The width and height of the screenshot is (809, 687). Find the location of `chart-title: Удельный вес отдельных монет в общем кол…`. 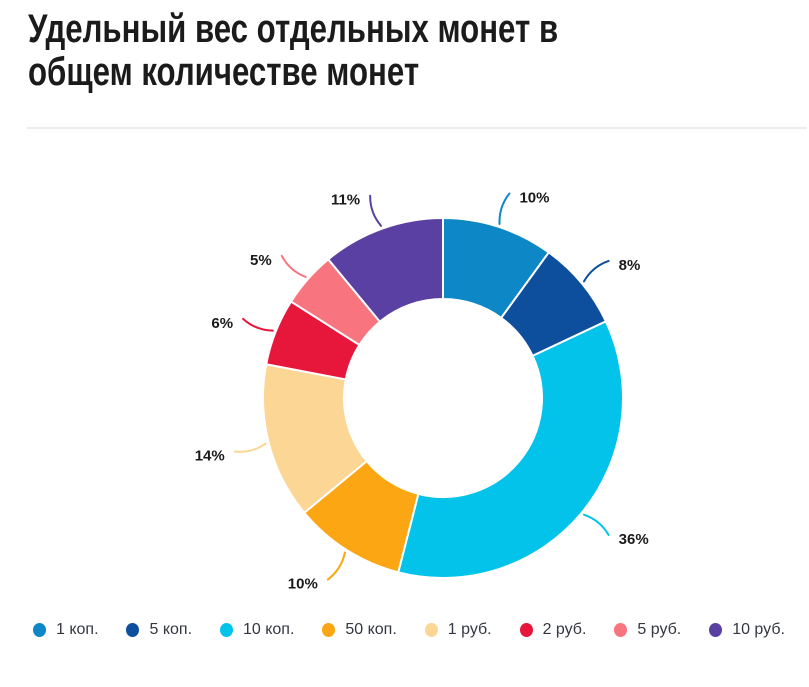

chart-title: Удельный вес отдельных монет в общем кол… is located at coordinates (293, 50).